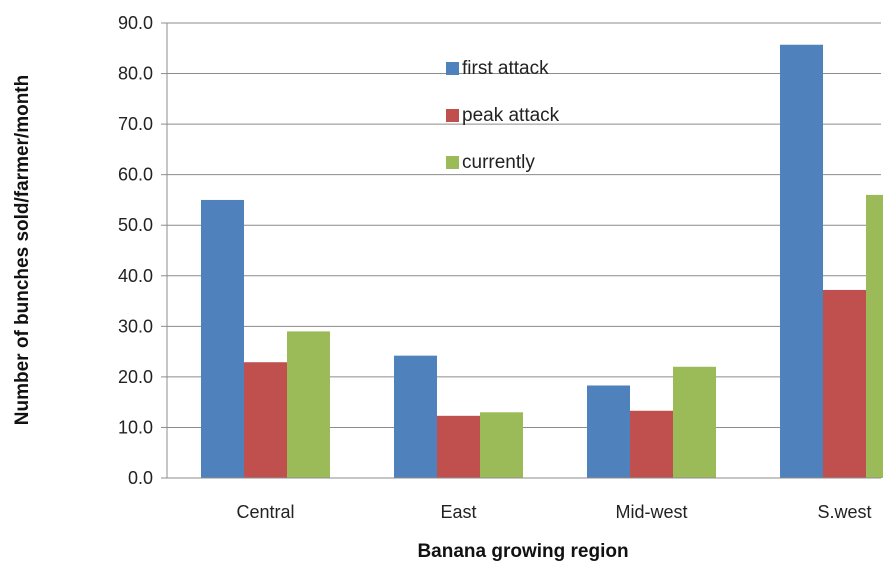 The height and width of the screenshot is (565, 883). I want to click on y-tick-label: 80.0, so click(135, 74).